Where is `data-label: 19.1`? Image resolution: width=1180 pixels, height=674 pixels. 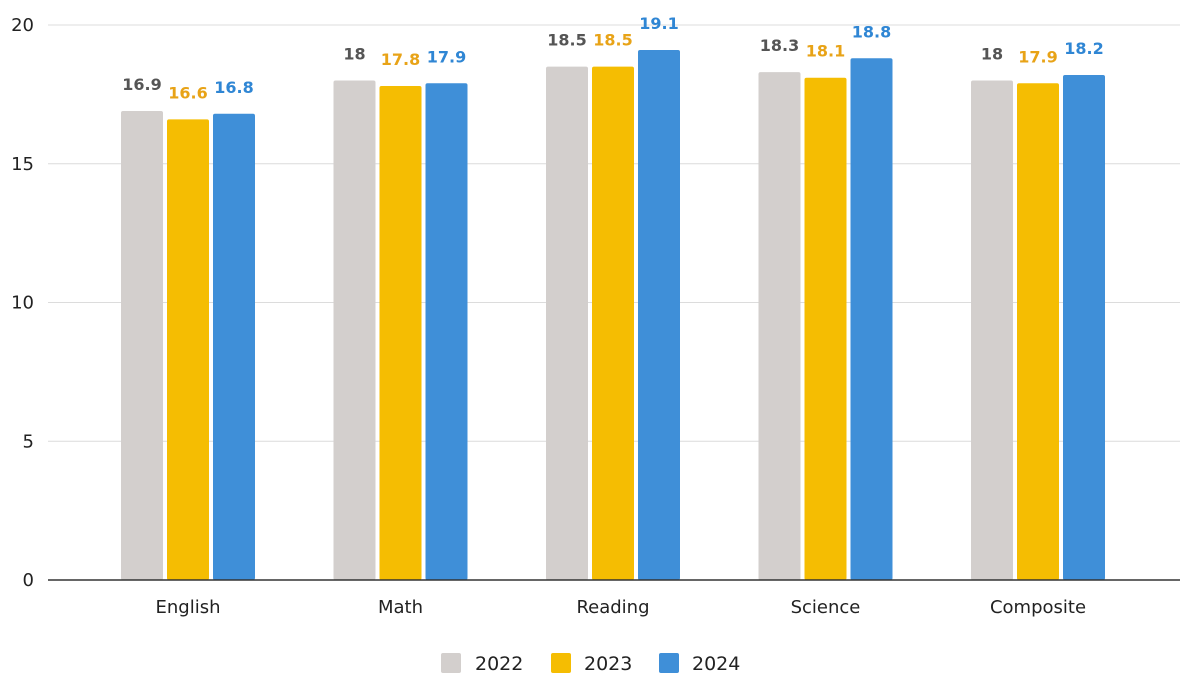 data-label: 19.1 is located at coordinates (658, 23).